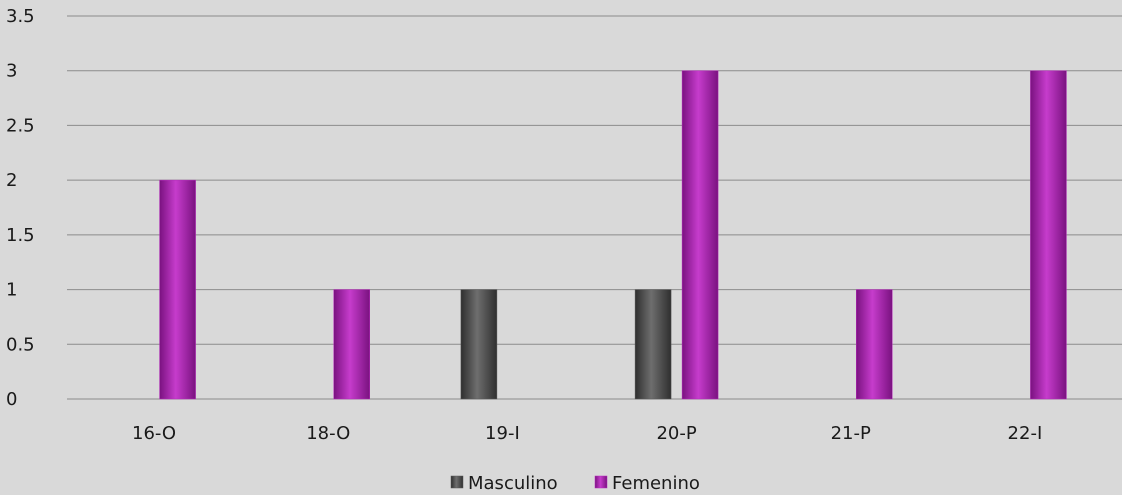 The image size is (1122, 495). Describe the element at coordinates (653, 344) in the screenshot. I see `bar-masculino-20-p` at that location.